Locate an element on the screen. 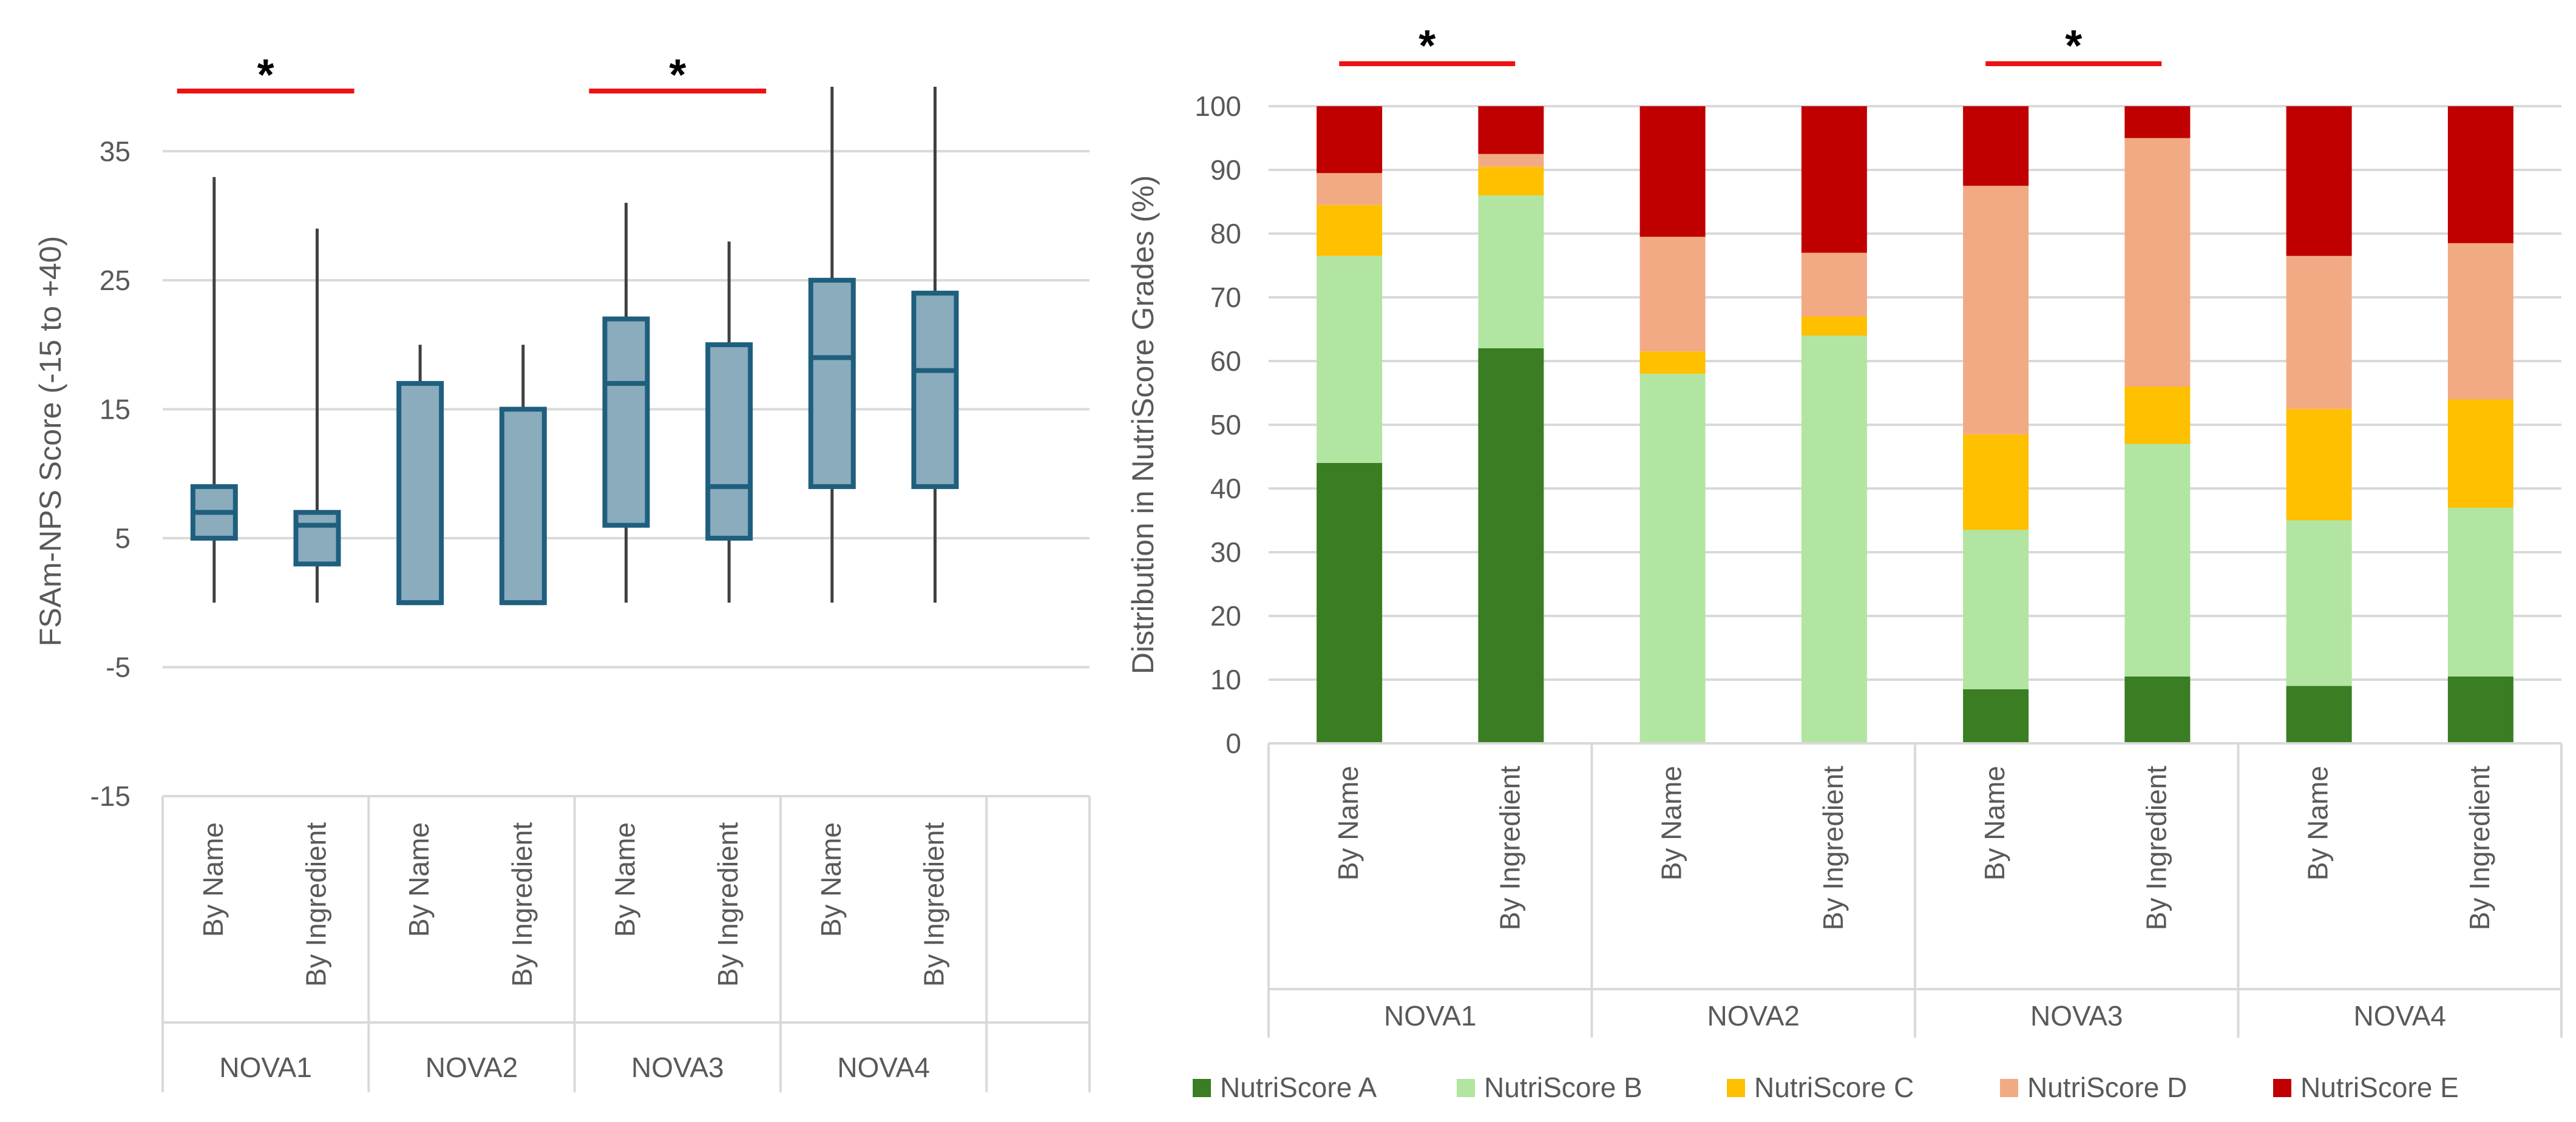 Image resolution: width=2576 pixels, height=1122 pixels. y-tick-label: 80 is located at coordinates (1225, 234).